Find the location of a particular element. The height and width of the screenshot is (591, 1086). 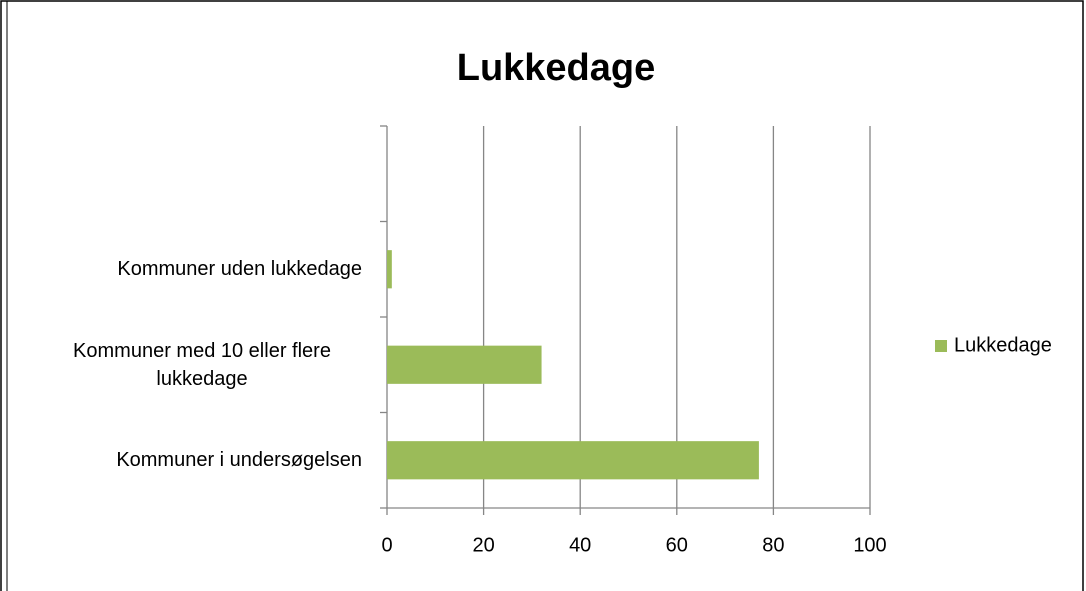

legend-label: Lukkedage is located at coordinates (1003, 345).